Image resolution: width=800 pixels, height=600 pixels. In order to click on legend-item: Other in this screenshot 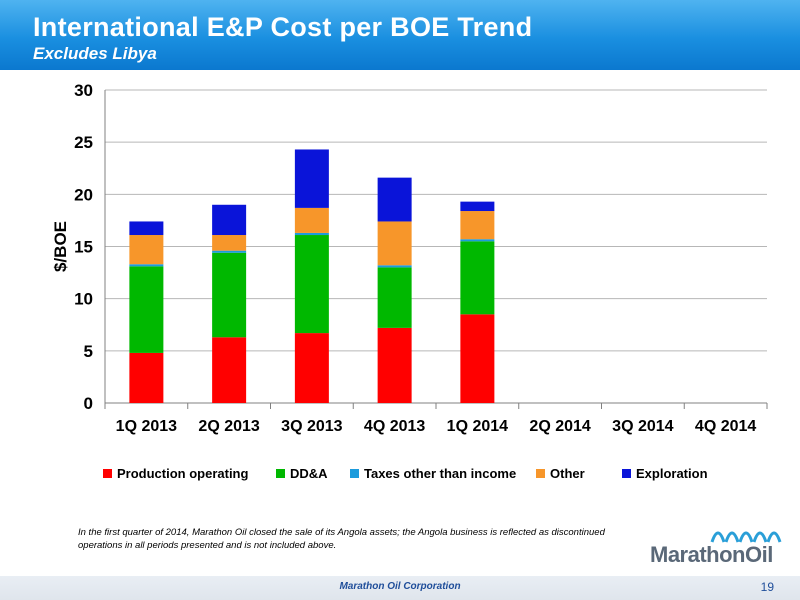, I will do `click(560, 473)`.